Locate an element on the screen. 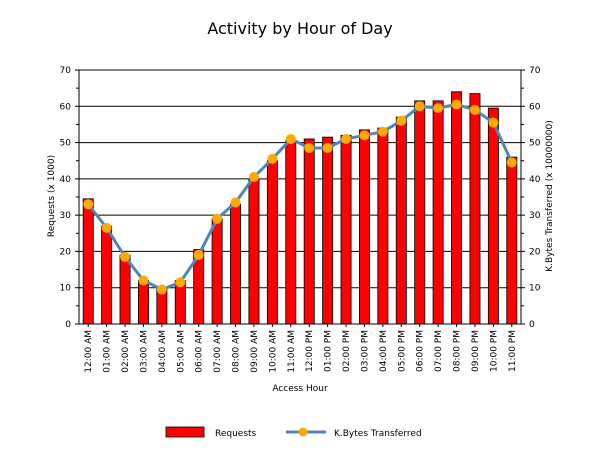 The width and height of the screenshot is (600, 450). left-tick-label: 50 is located at coordinates (66, 144).